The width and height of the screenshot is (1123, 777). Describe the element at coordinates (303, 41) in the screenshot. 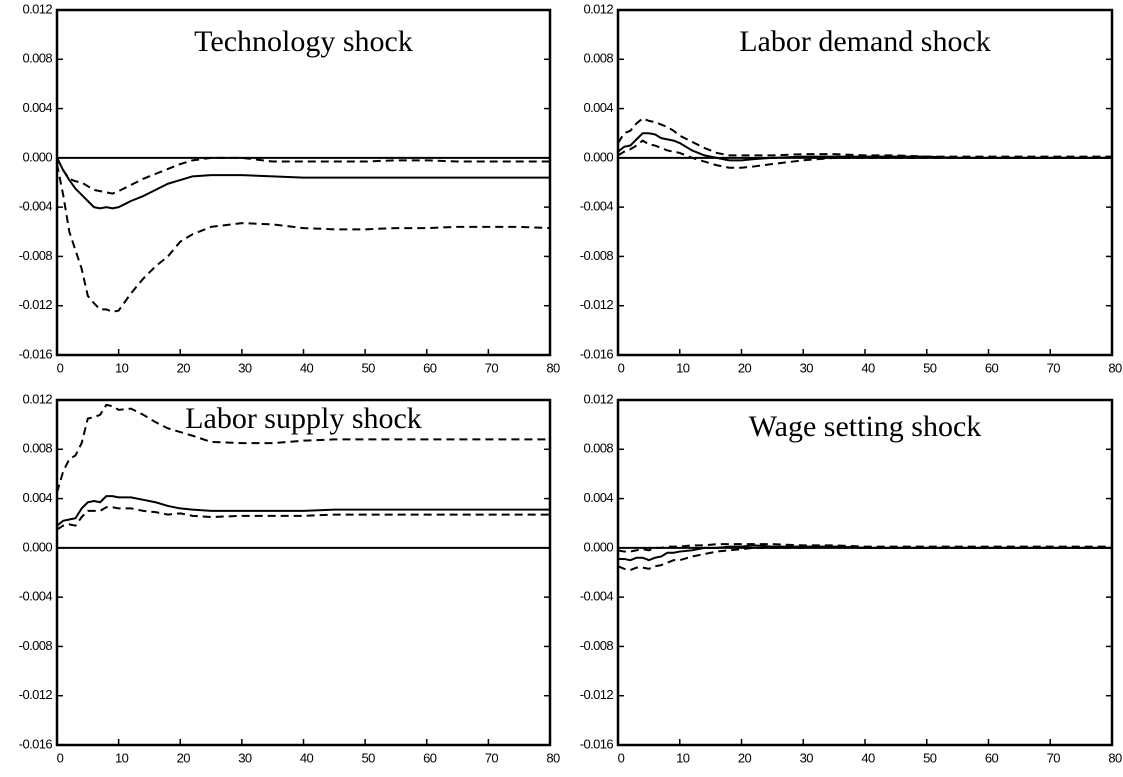

I see `panel-title: Technology shock` at that location.